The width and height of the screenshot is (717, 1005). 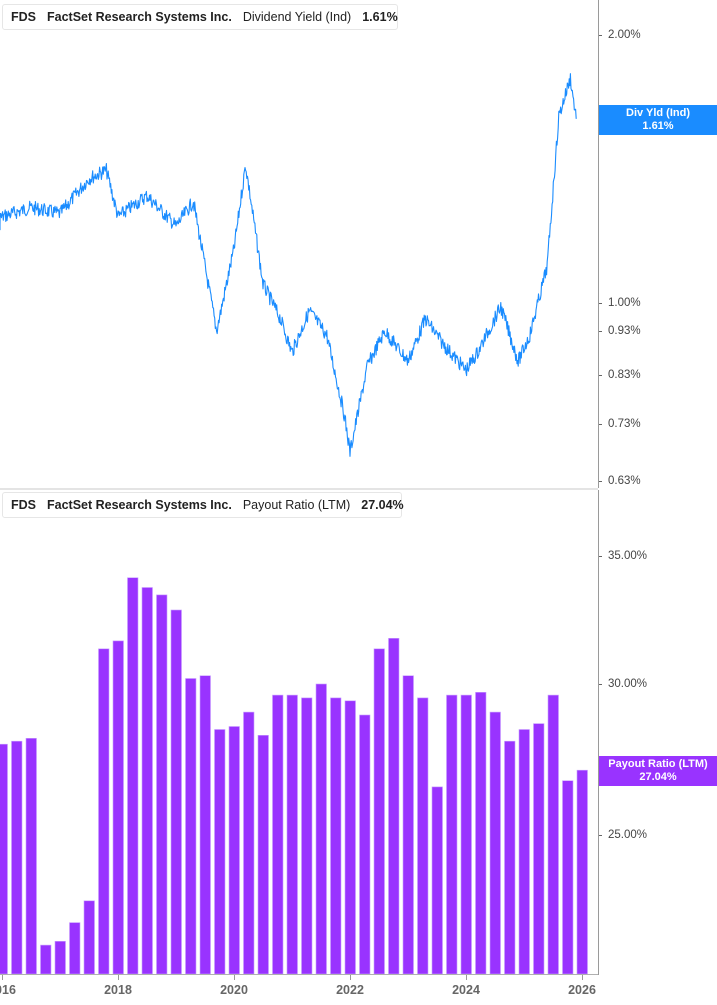 I want to click on x-axis, so click(x=299, y=974).